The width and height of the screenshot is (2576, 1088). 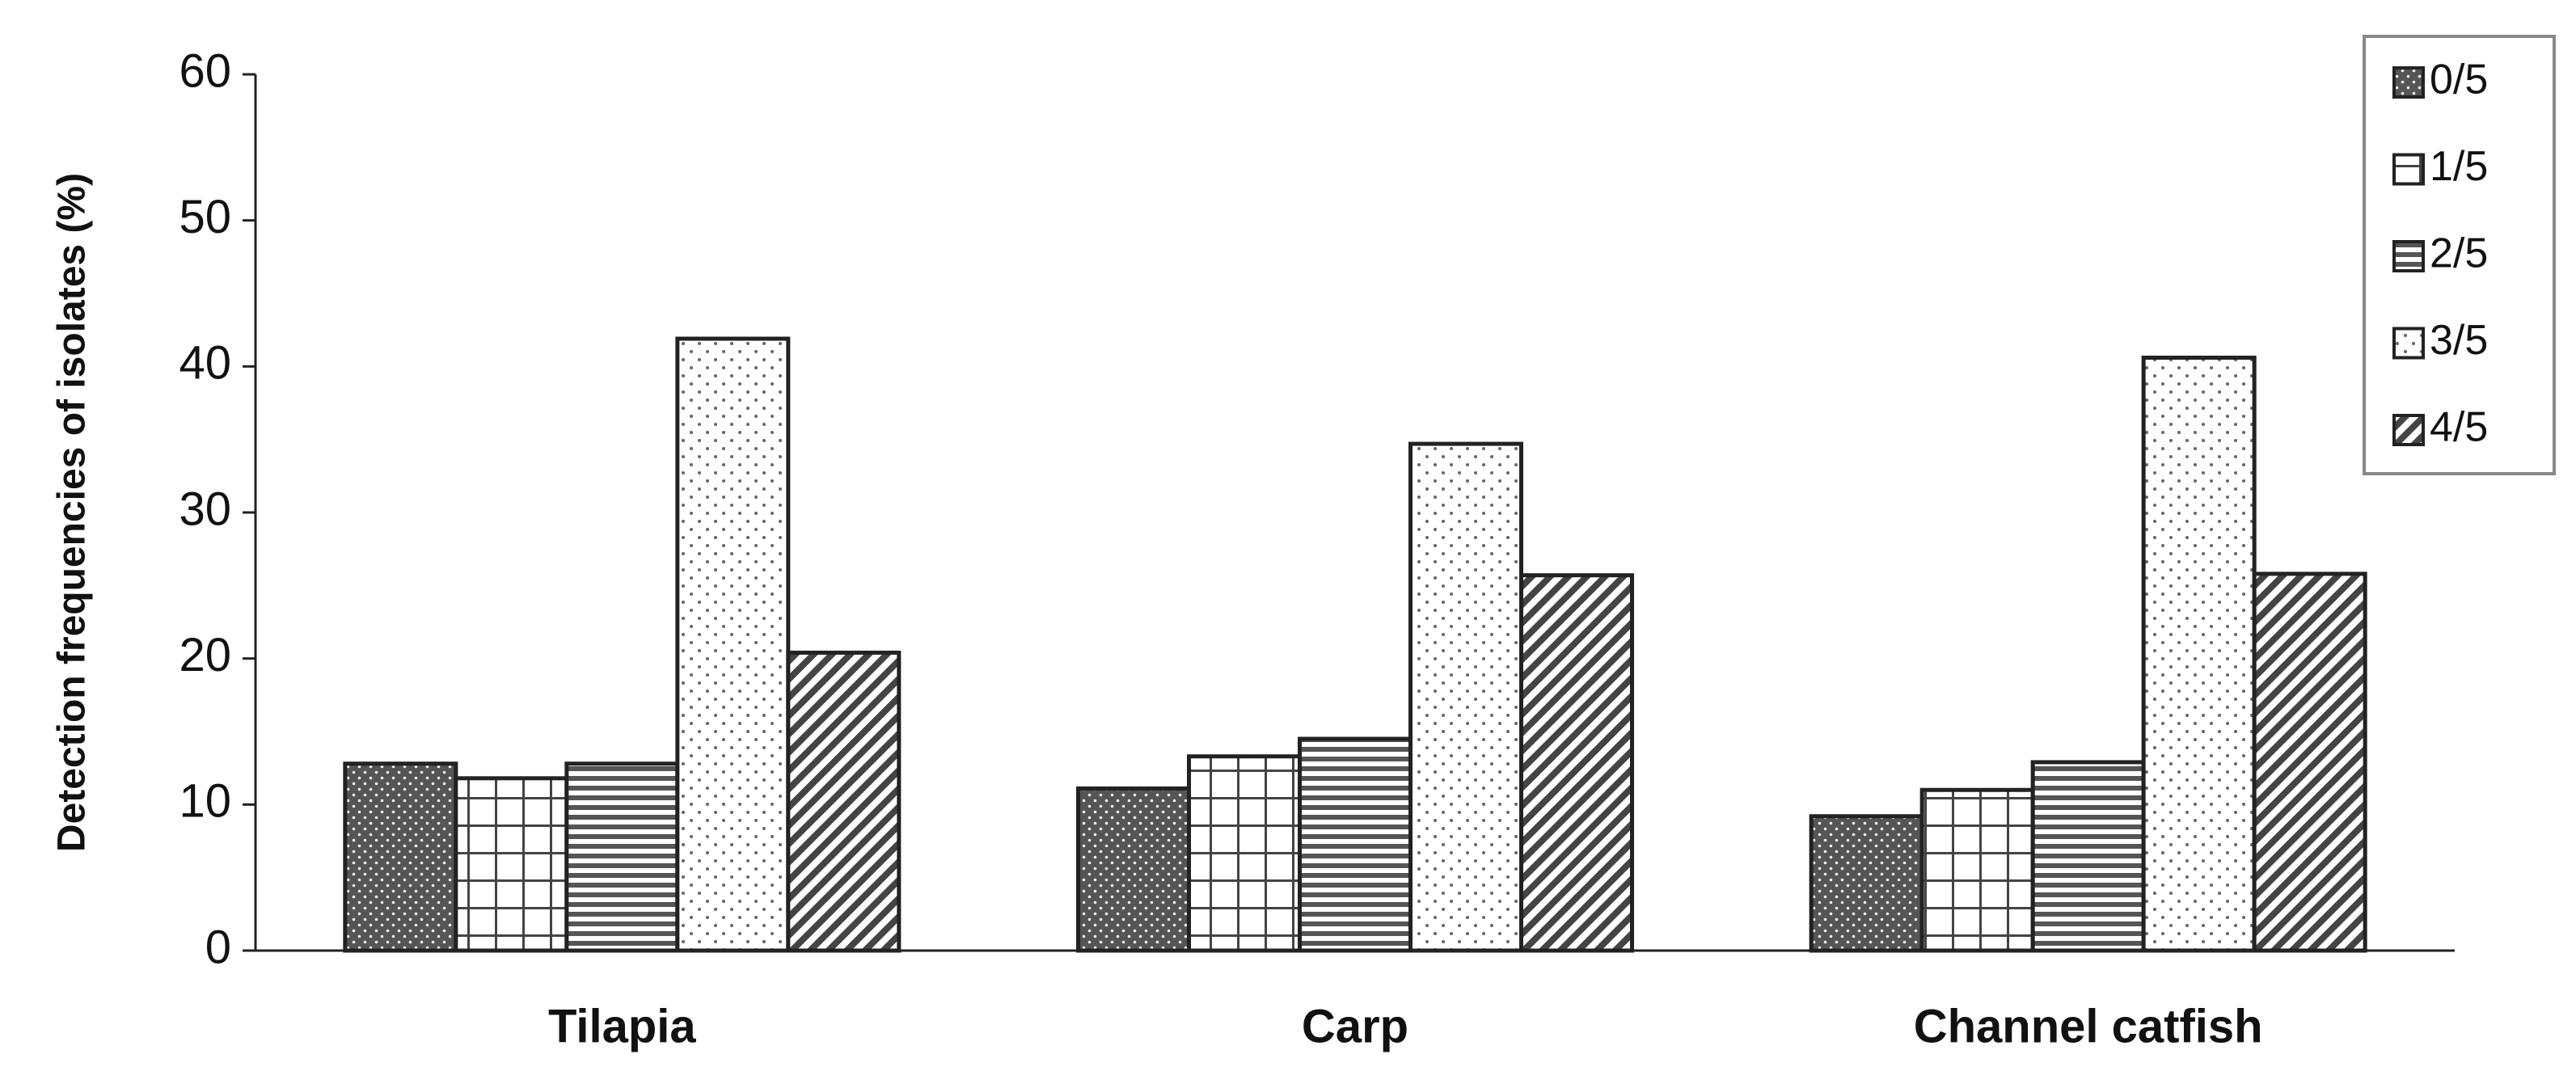 What do you see at coordinates (218, 947) in the screenshot?
I see `y-tick-label: 0` at bounding box center [218, 947].